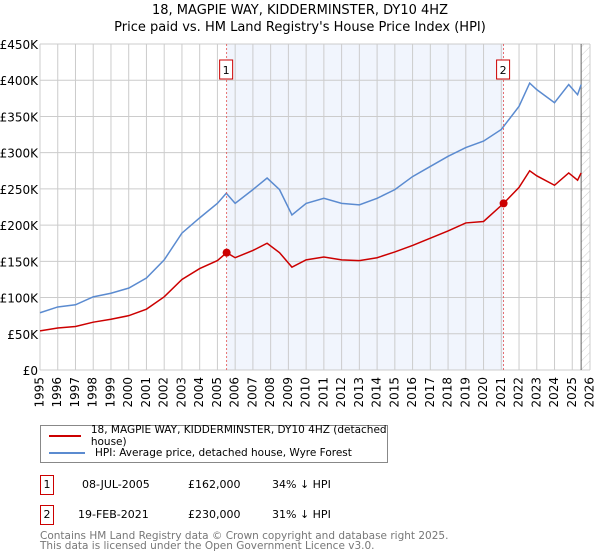 The height and width of the screenshot is (560, 600). I want to click on x-tick-label: 2017, so click(430, 392).